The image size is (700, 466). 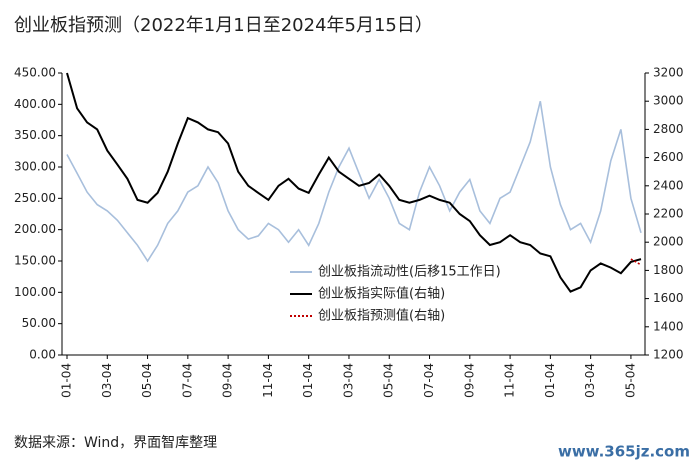 What do you see at coordinates (35, 229) in the screenshot?
I see `y-tick-label: 200.00` at bounding box center [35, 229].